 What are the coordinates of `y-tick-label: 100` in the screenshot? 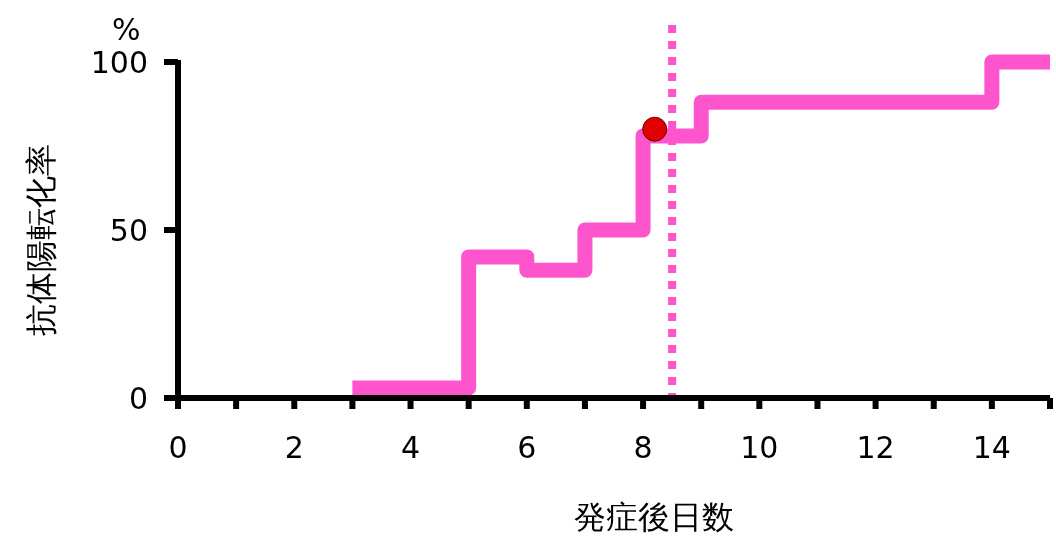 It's located at (119, 62).